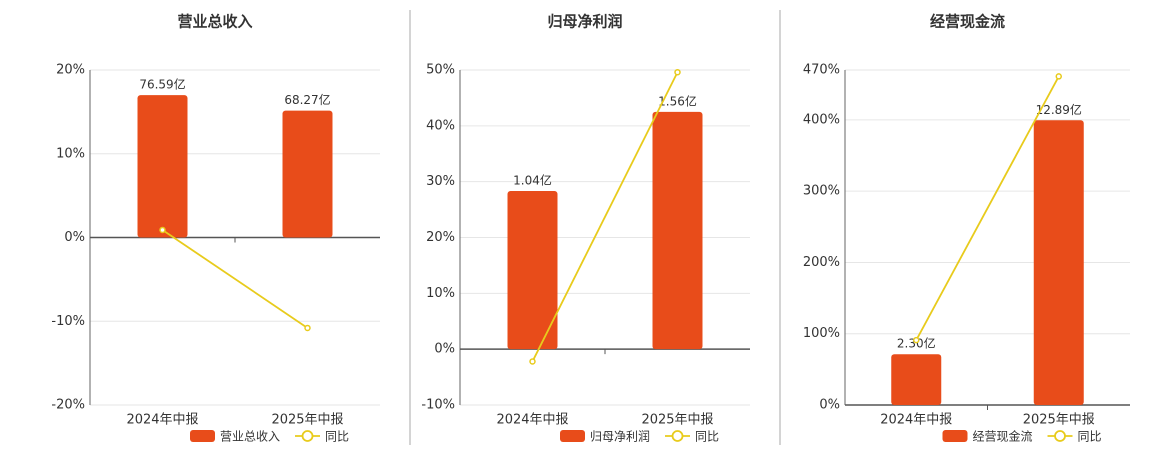 The height and width of the screenshot is (450, 1160). I want to click on y-tick-label: -20%, so click(68, 405).